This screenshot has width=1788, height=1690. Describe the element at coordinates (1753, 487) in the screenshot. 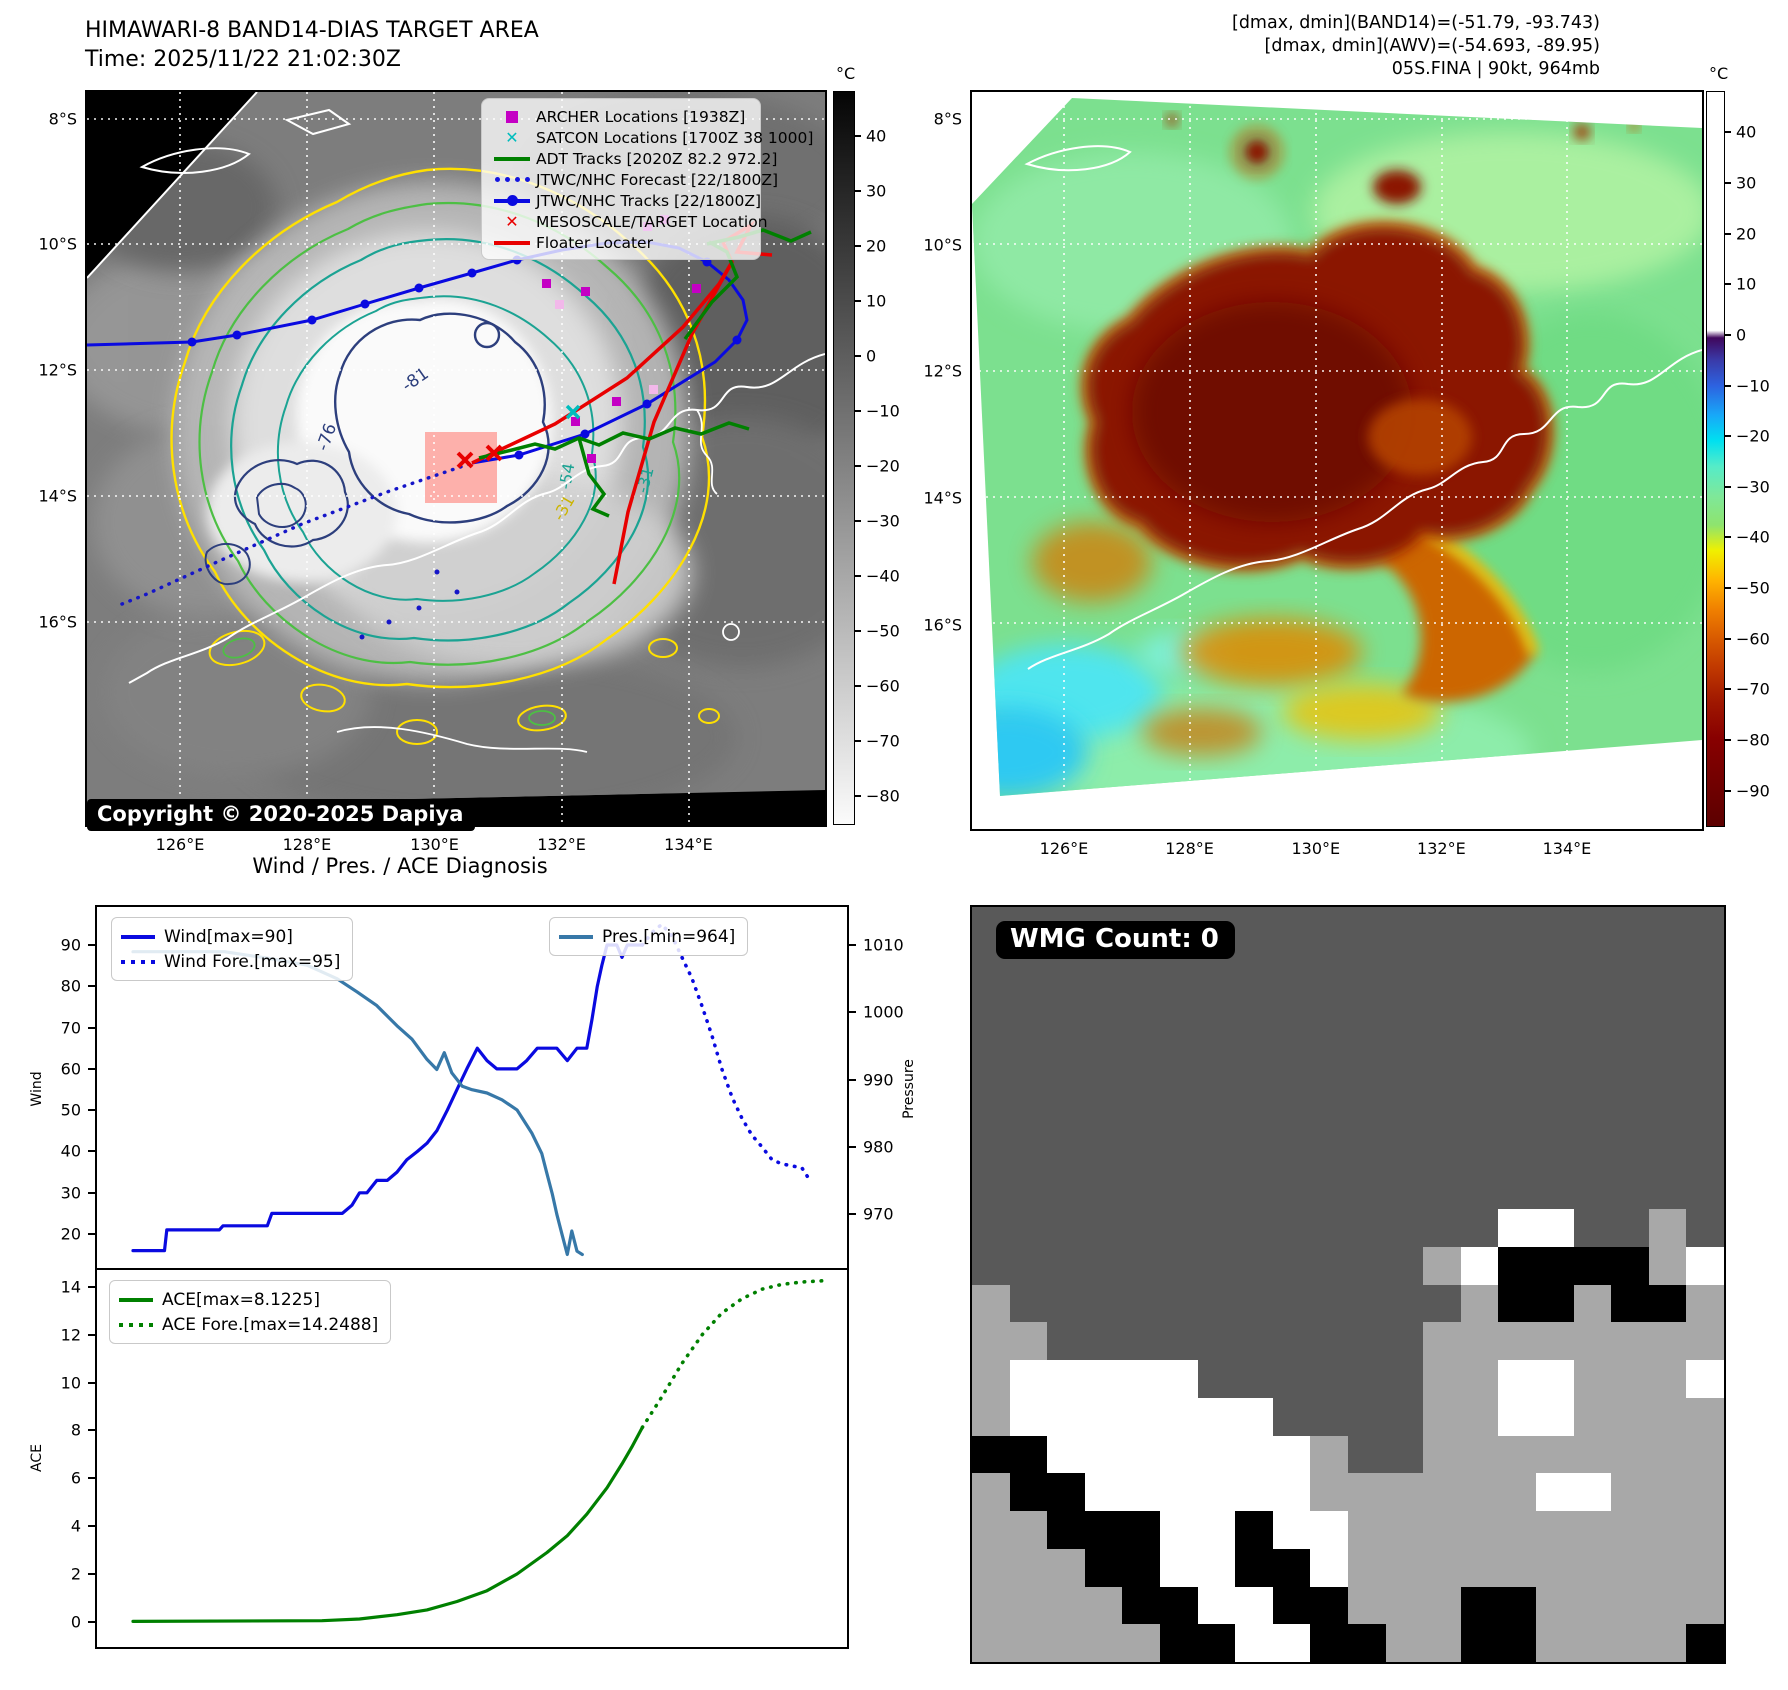

I see `colorbar-tick-label: −30` at that location.